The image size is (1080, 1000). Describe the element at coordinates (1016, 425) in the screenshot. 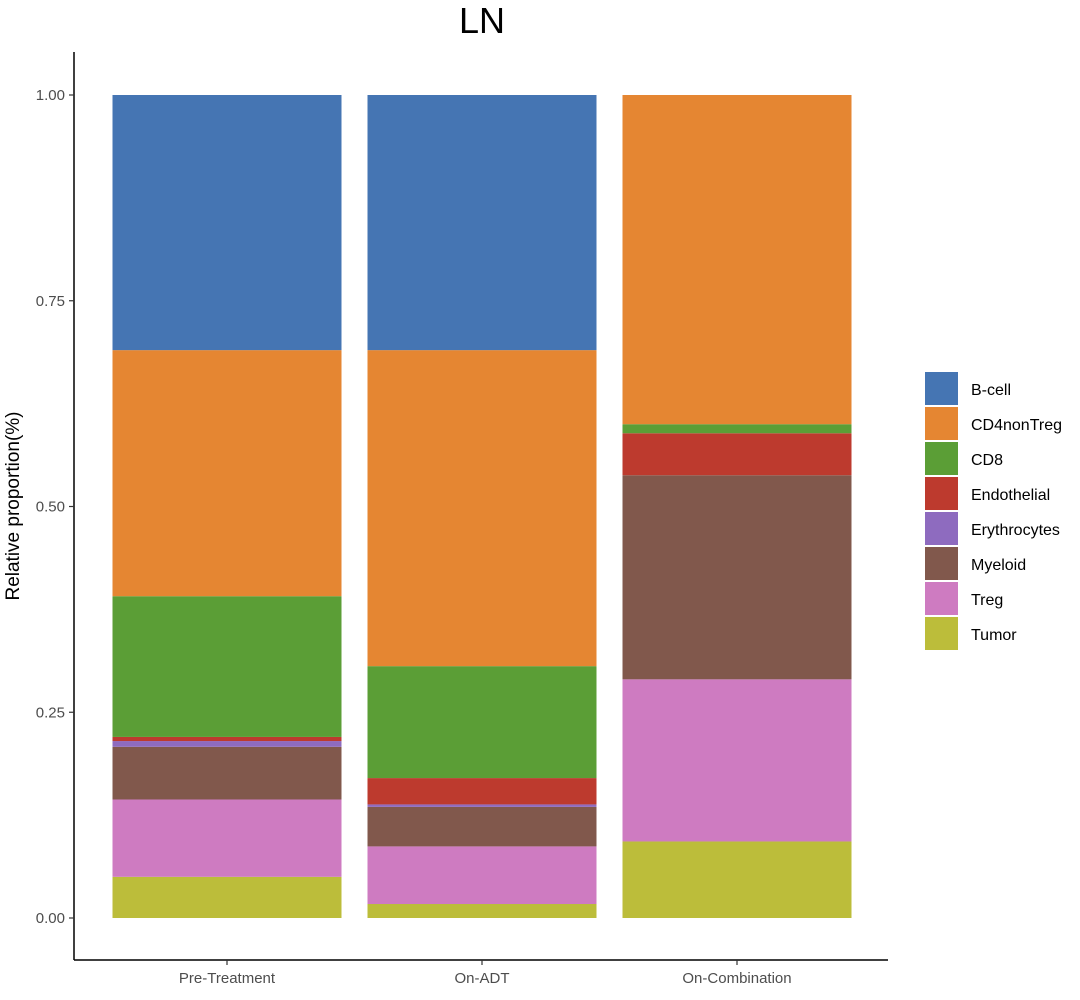

I see `legend-label-cd4nontreg: CD4nonTreg` at that location.